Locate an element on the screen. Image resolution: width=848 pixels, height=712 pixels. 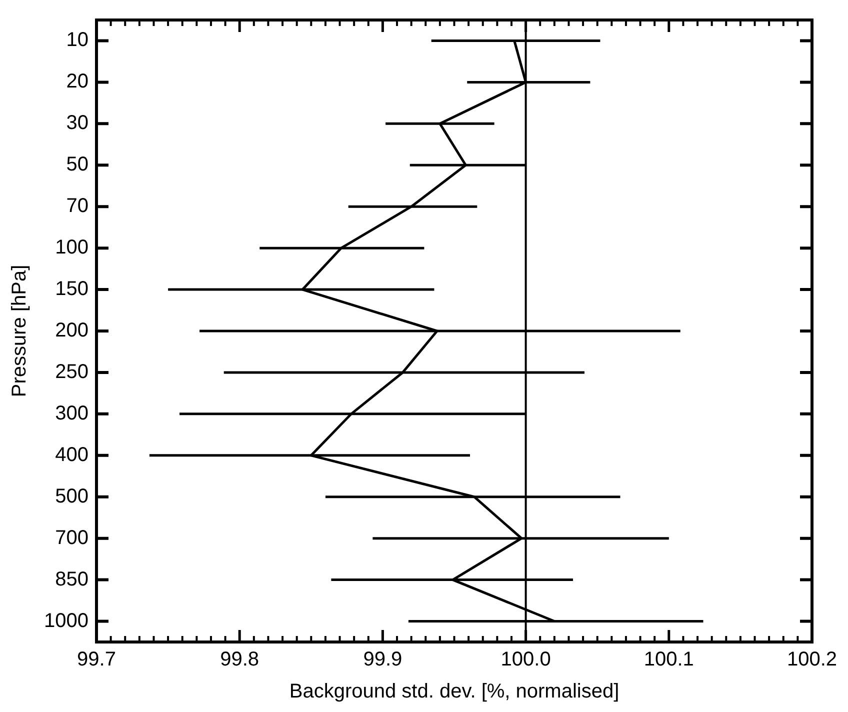
y-tick-label: 300 is located at coordinates (71, 413).